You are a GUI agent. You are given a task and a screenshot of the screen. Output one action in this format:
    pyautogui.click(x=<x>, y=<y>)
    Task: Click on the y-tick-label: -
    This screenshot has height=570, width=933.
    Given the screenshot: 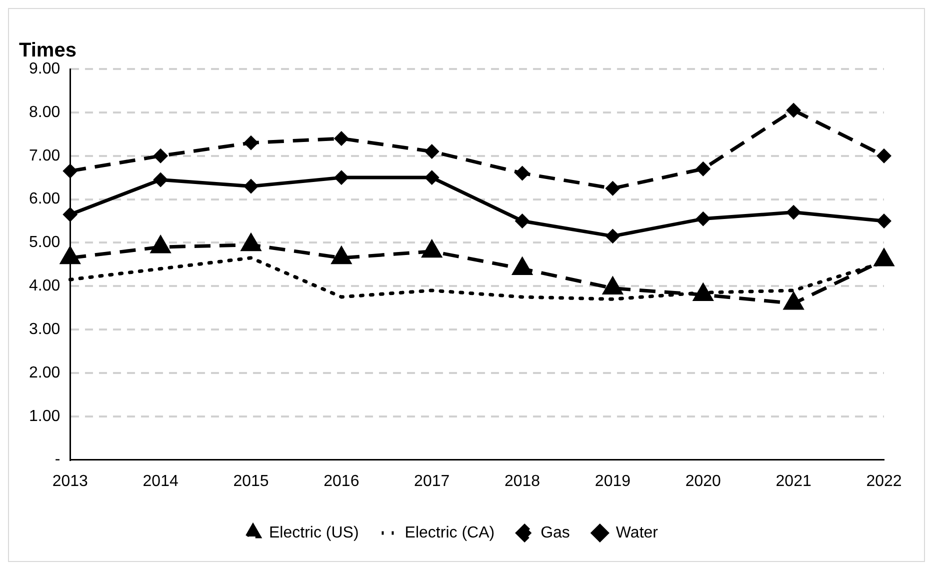 What is the action you would take?
    pyautogui.click(x=57, y=459)
    